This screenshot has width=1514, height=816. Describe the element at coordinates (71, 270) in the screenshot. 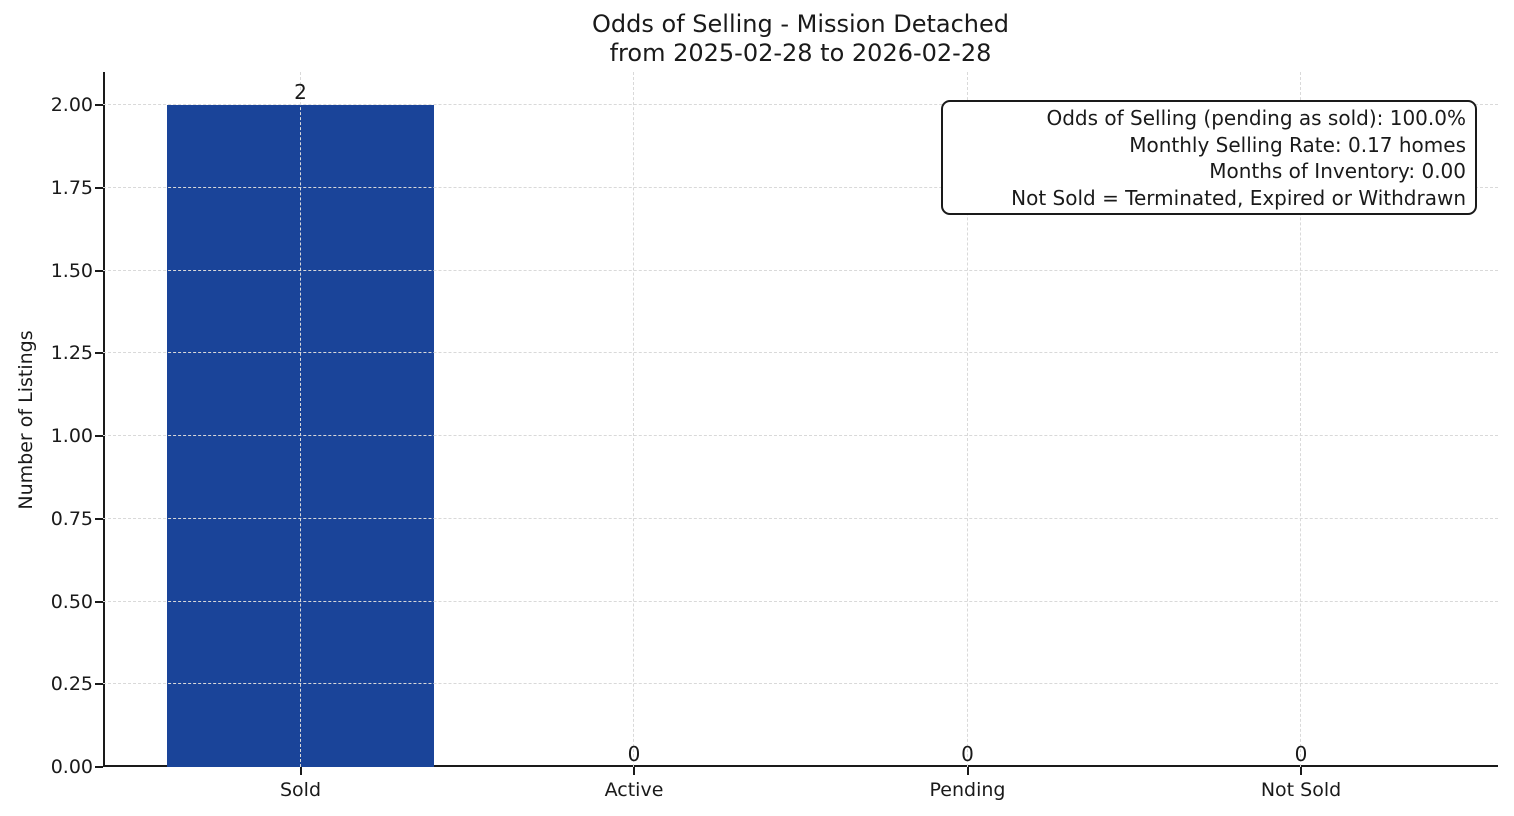

I see `y-tick-label: 1.50` at that location.